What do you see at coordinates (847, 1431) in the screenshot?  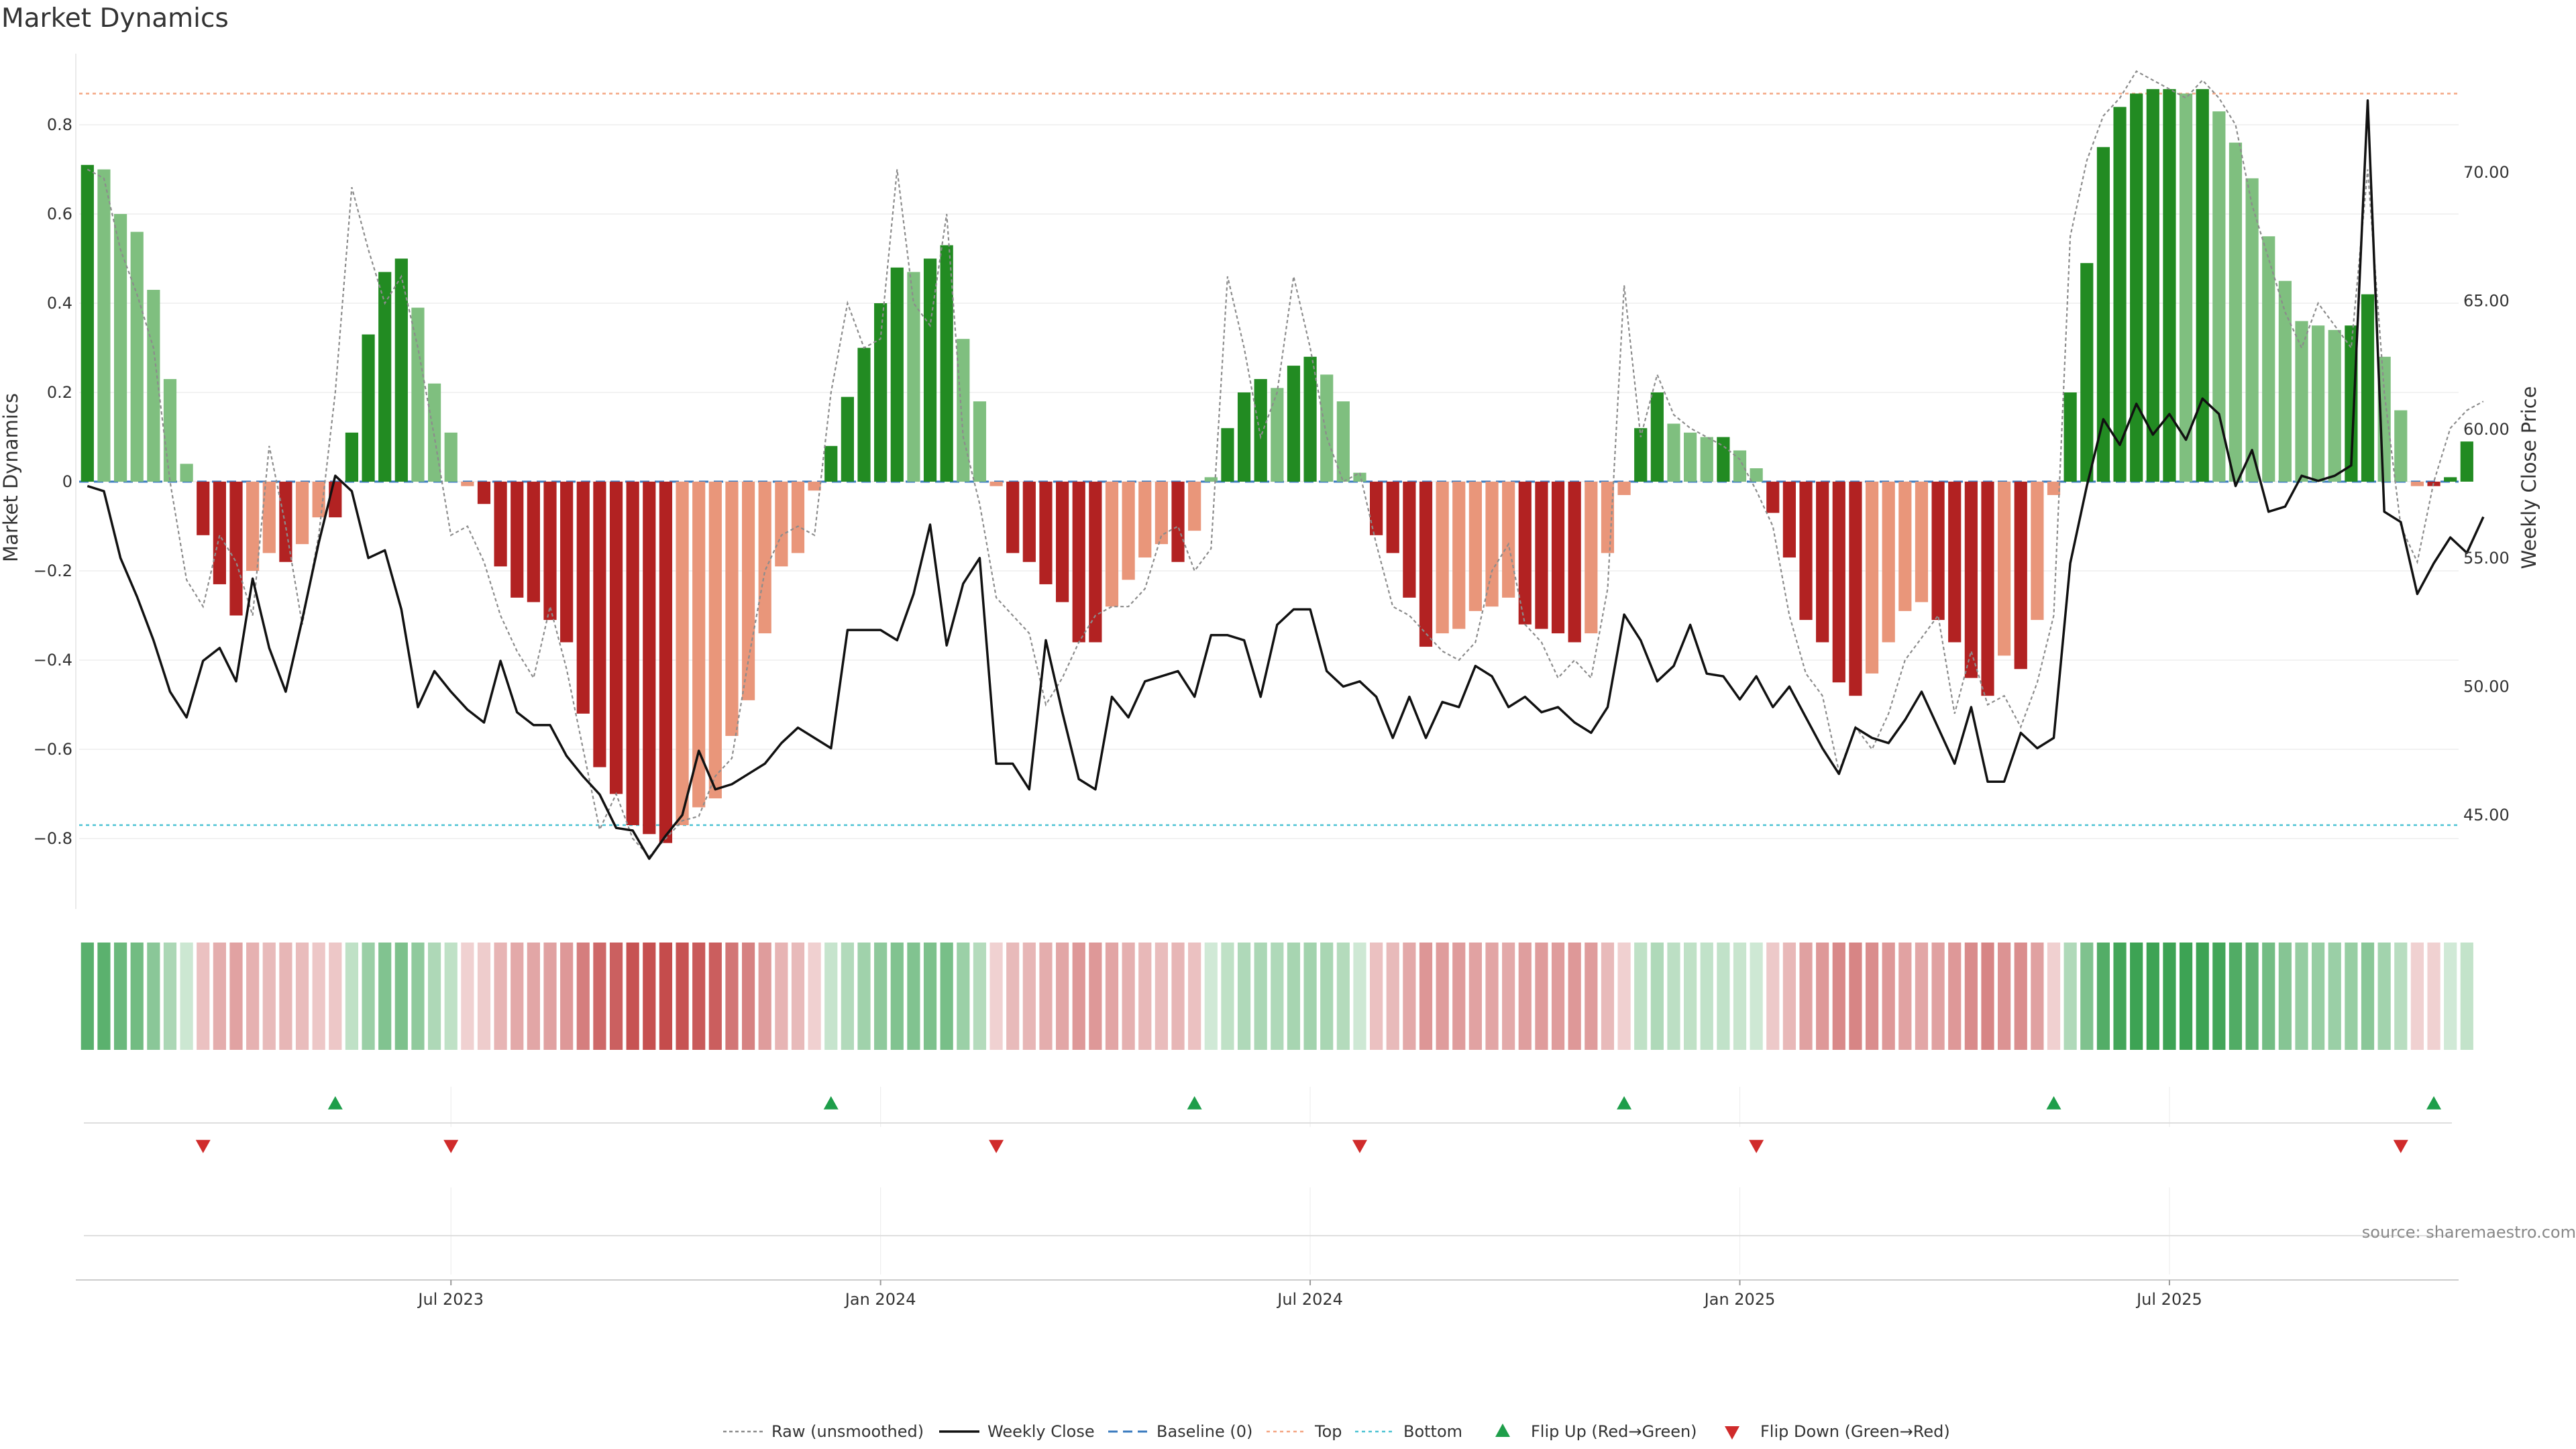 I see `legend-label: Raw (unsmoothed)` at bounding box center [847, 1431].